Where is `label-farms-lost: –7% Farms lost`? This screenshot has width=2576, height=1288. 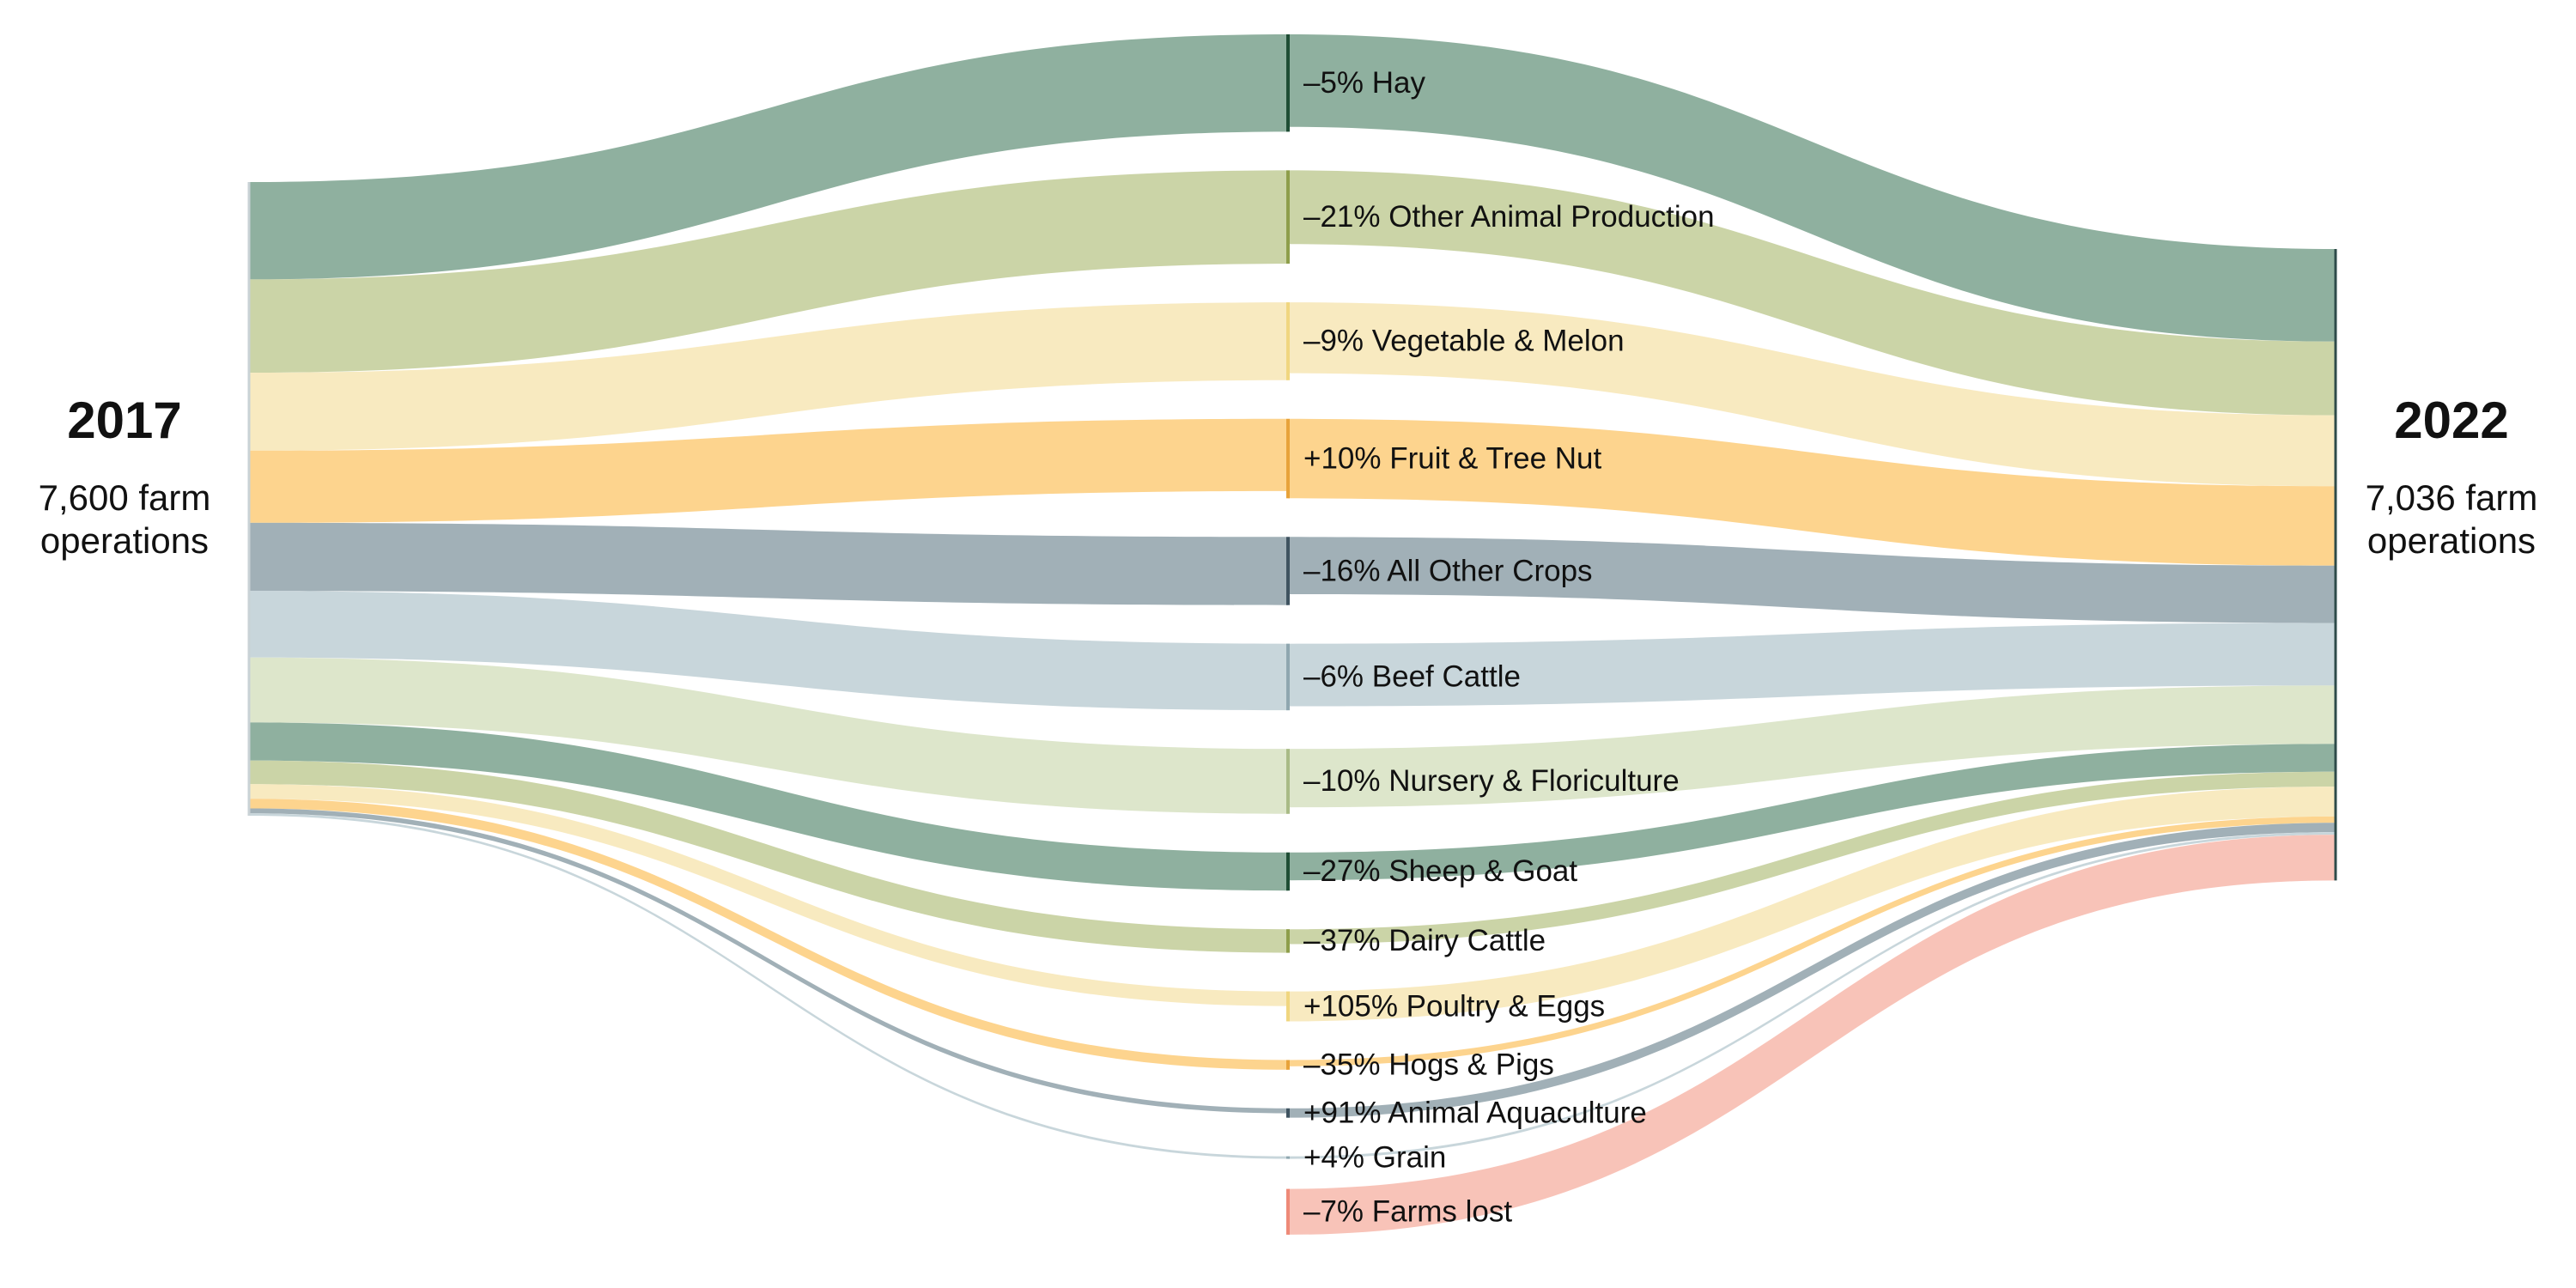
label-farms-lost: –7% Farms lost is located at coordinates (1407, 1212).